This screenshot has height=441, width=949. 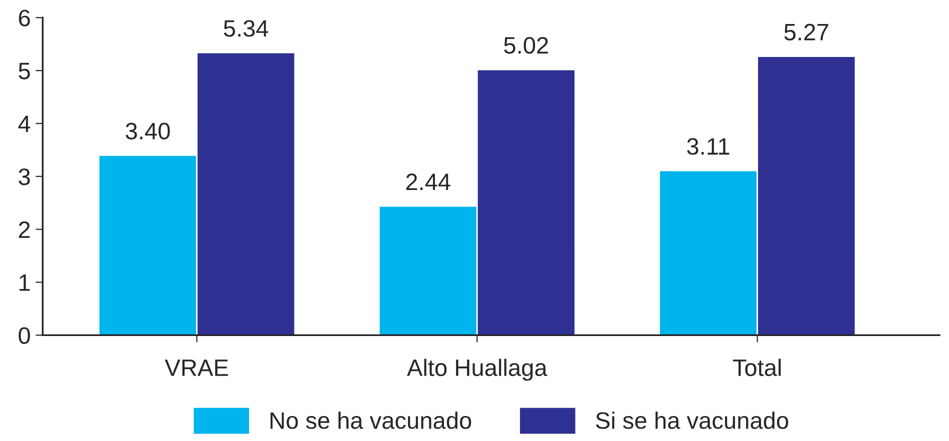 I want to click on y-tick-label: 2, so click(x=24, y=229).